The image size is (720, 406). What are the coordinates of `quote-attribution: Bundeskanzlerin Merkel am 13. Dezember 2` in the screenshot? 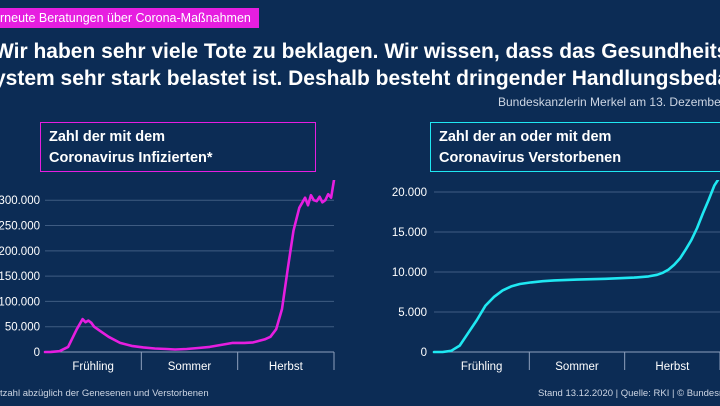 It's located at (609, 102).